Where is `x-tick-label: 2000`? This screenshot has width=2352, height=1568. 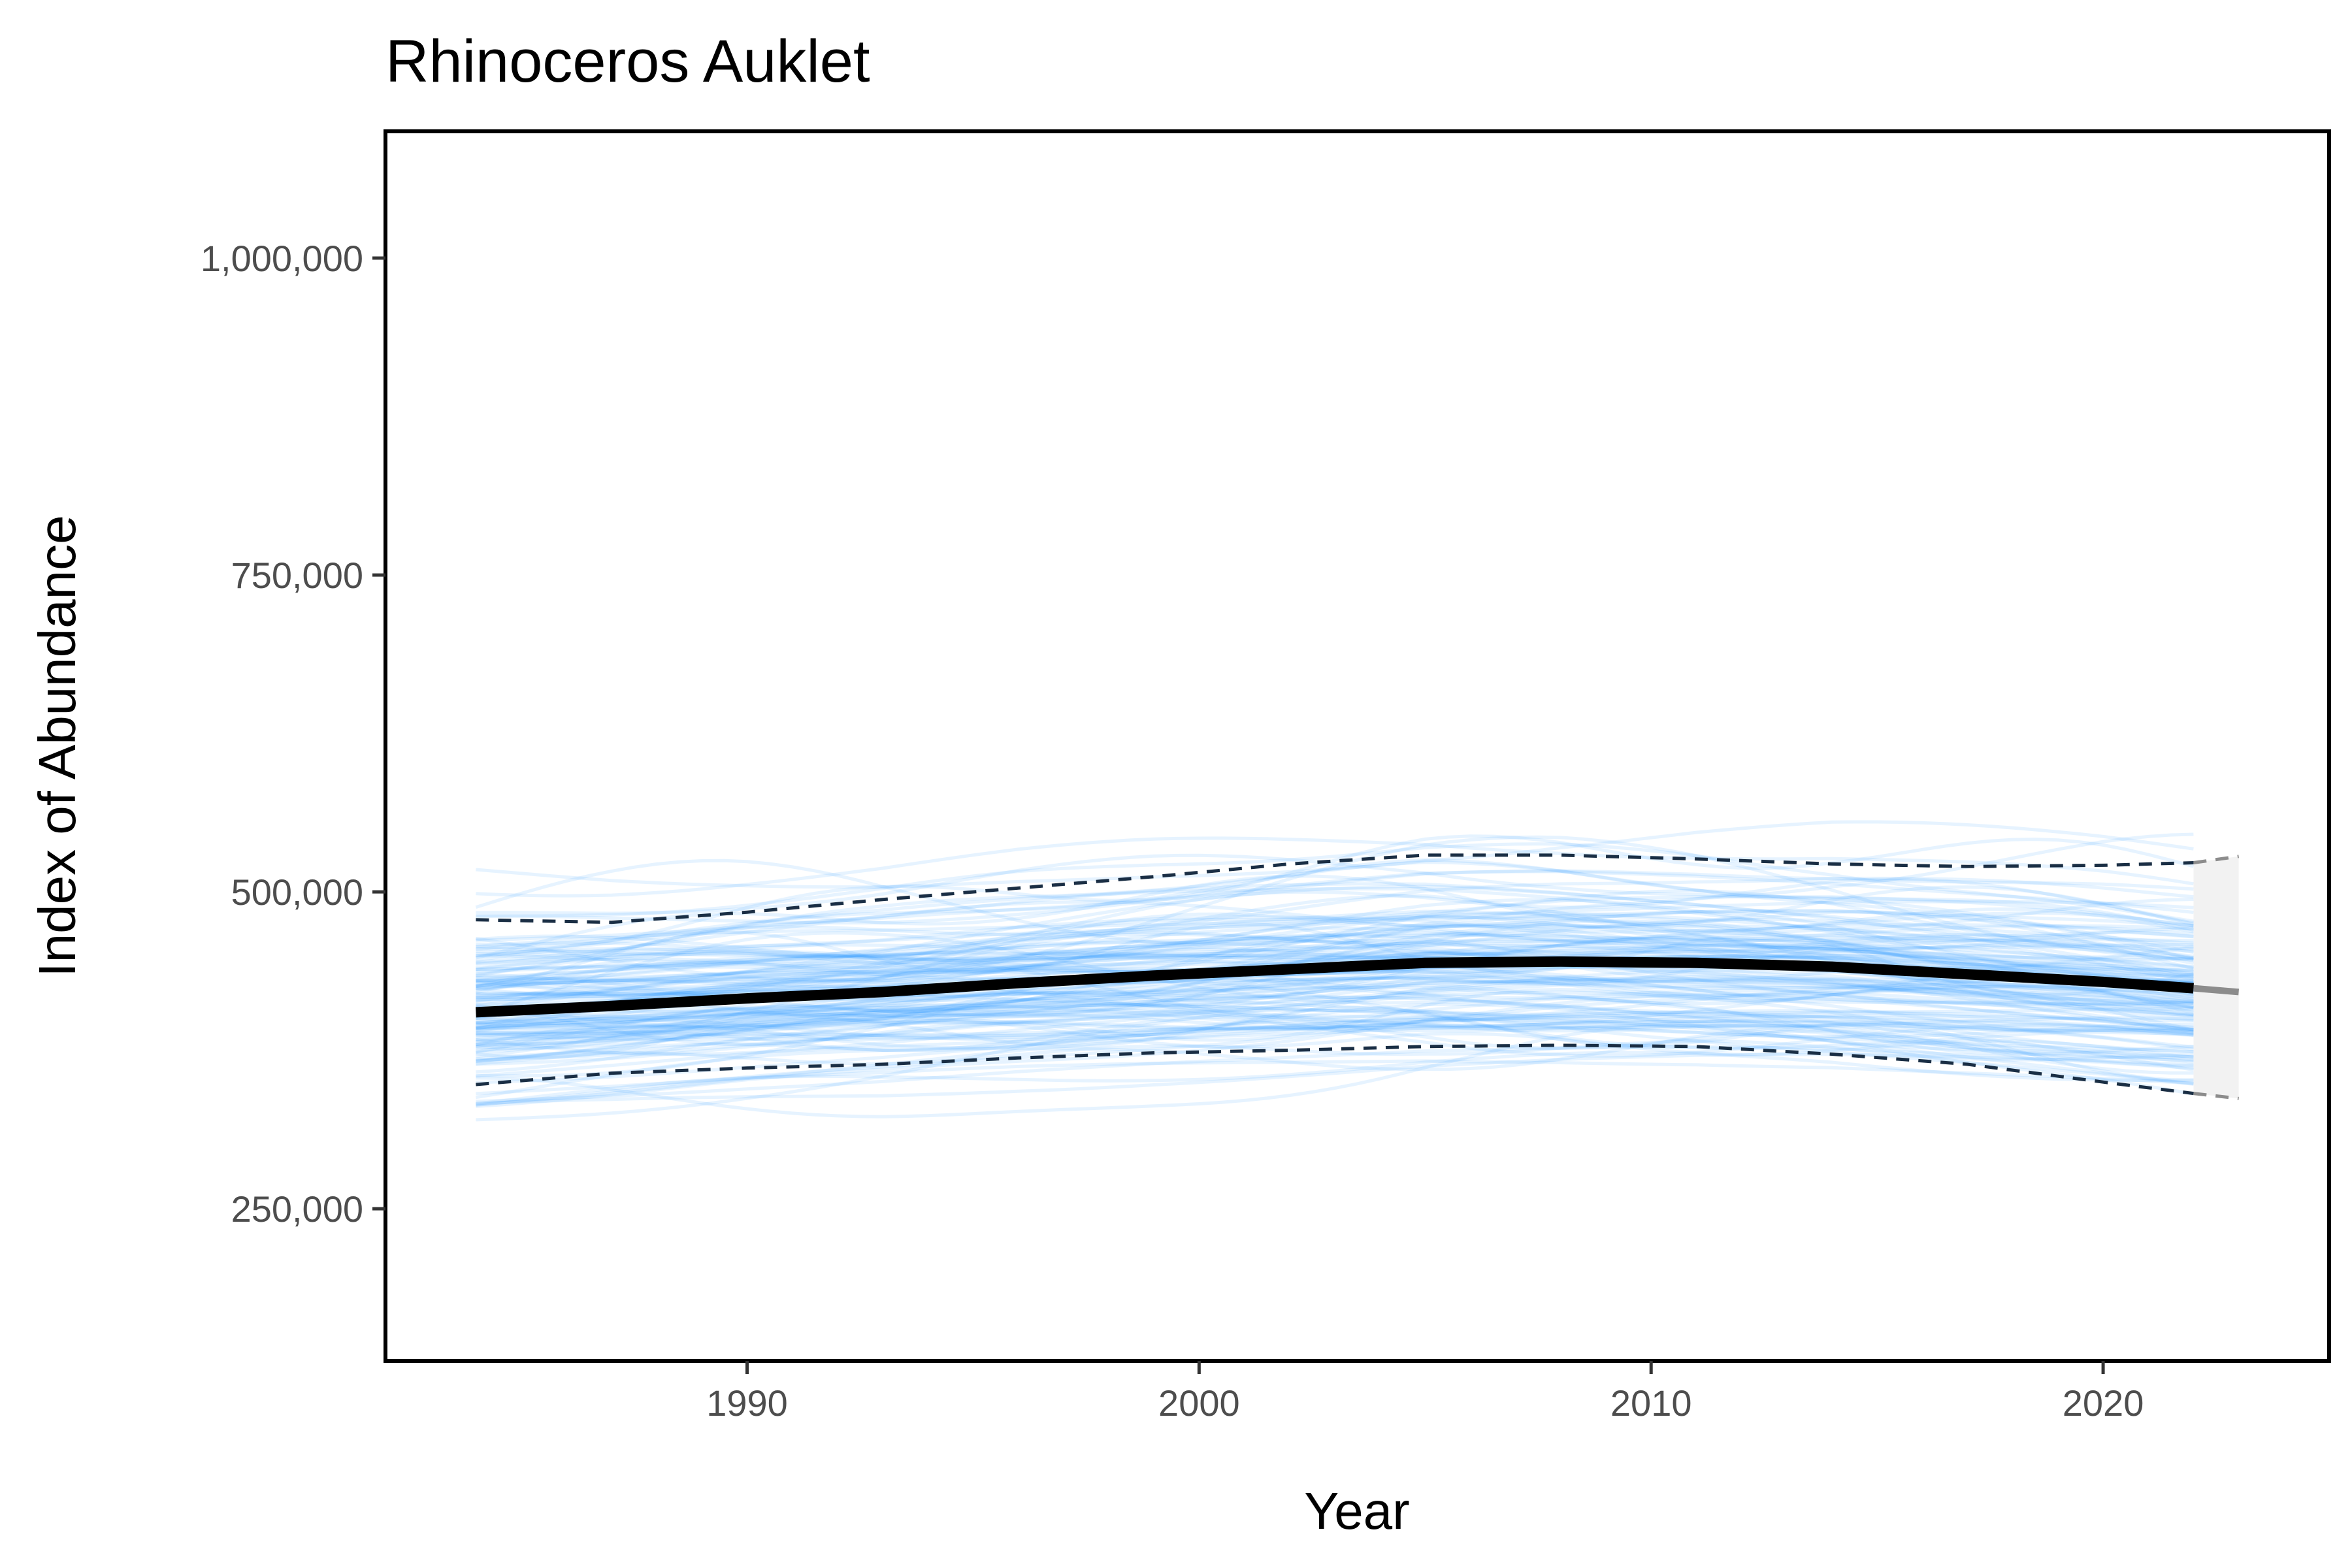 x-tick-label: 2000 is located at coordinates (1199, 1403).